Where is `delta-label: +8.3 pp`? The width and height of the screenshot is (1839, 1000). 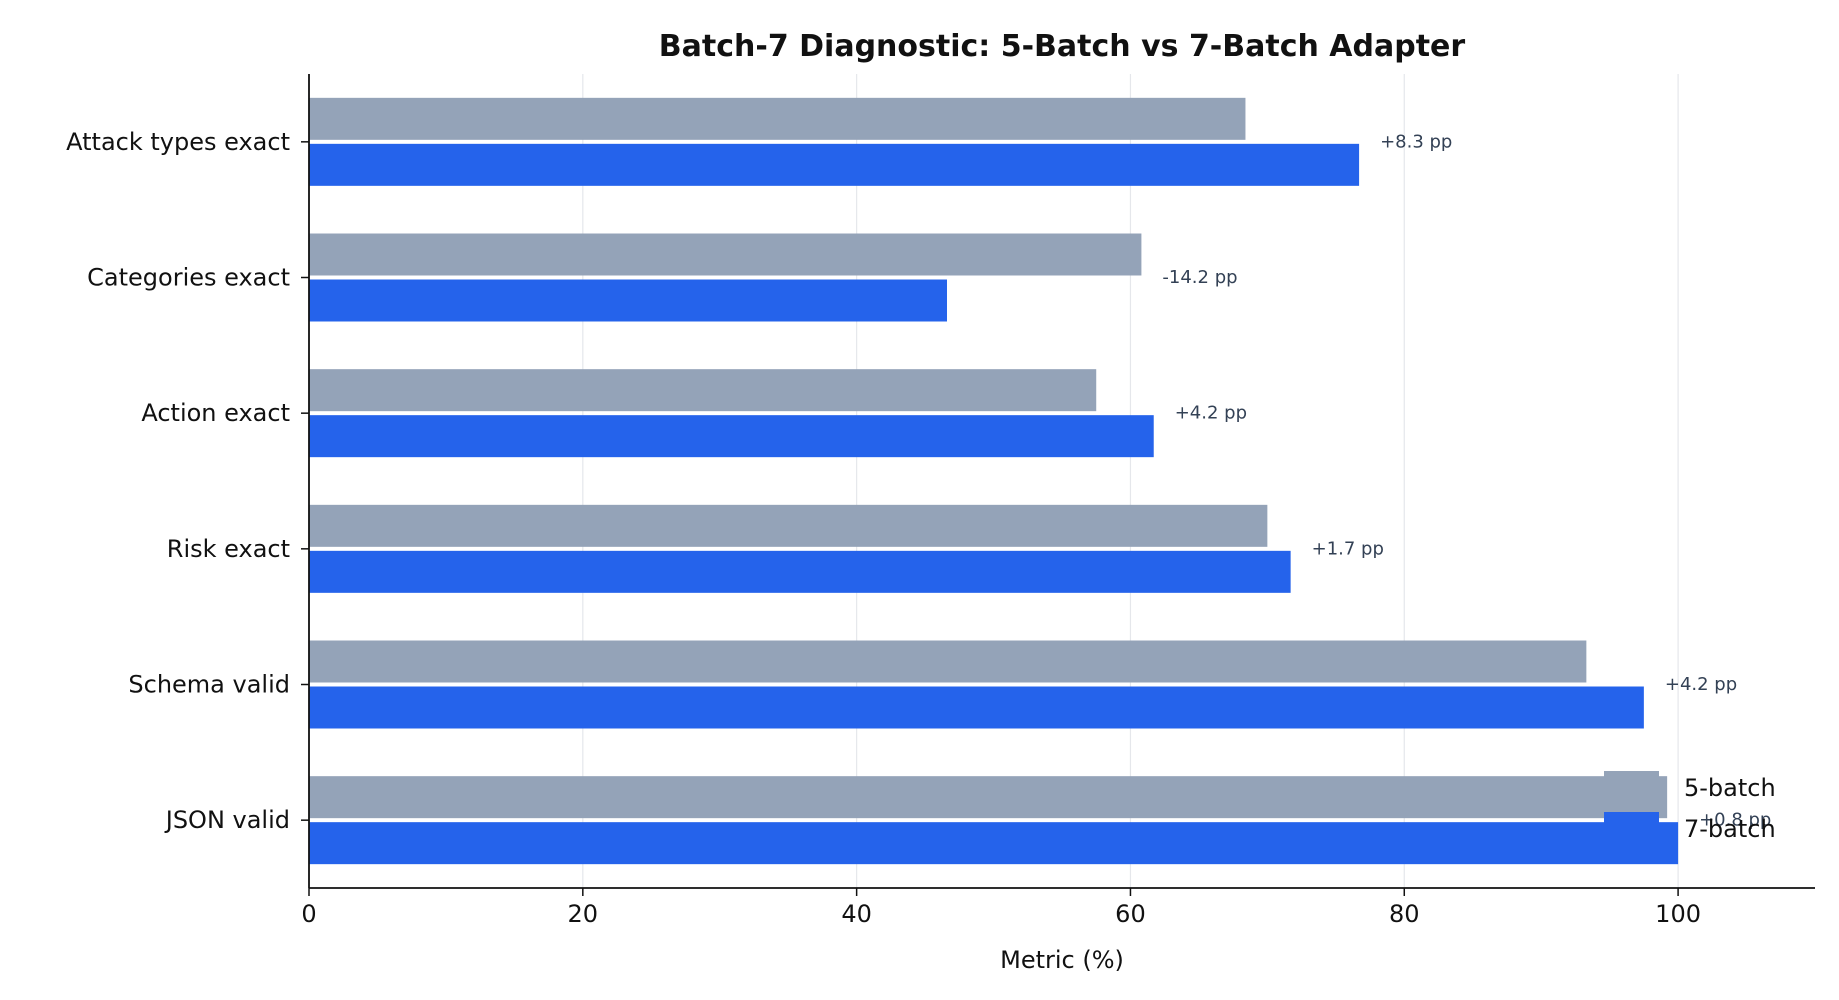
delta-label: +8.3 pp is located at coordinates (1416, 141).